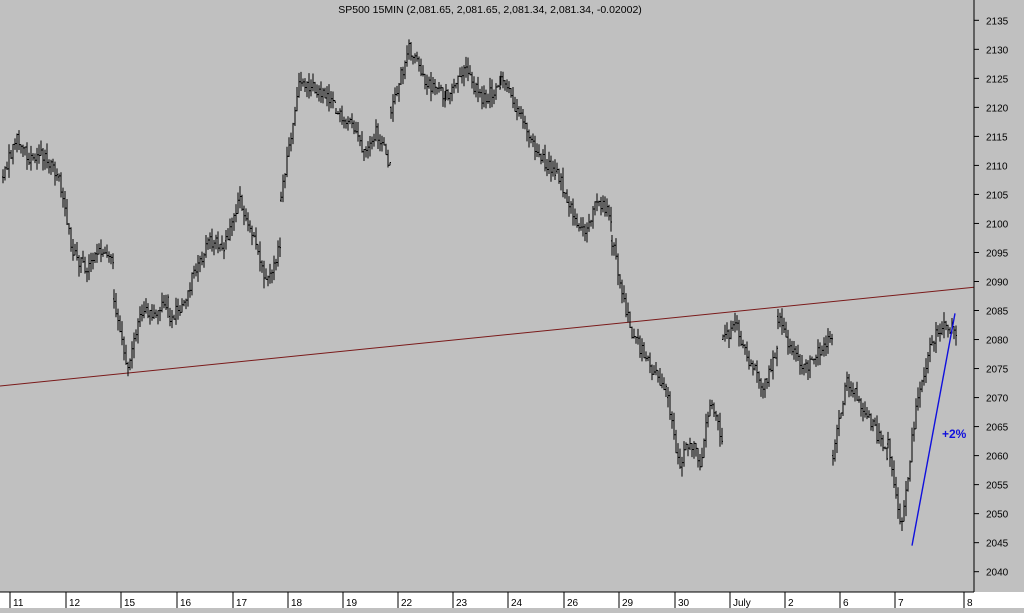  What do you see at coordinates (954, 434) in the screenshot?
I see `annotation-label: +2%` at bounding box center [954, 434].